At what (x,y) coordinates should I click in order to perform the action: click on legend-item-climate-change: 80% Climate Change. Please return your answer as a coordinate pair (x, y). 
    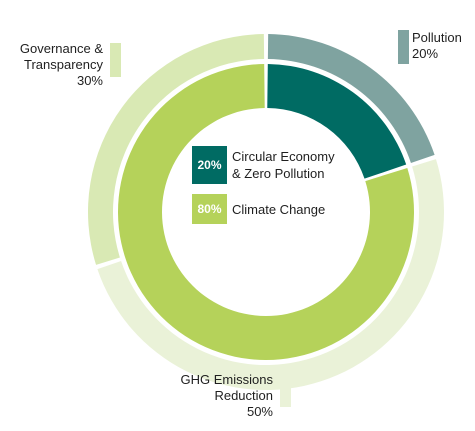
    Looking at the image, I should click on (258, 209).